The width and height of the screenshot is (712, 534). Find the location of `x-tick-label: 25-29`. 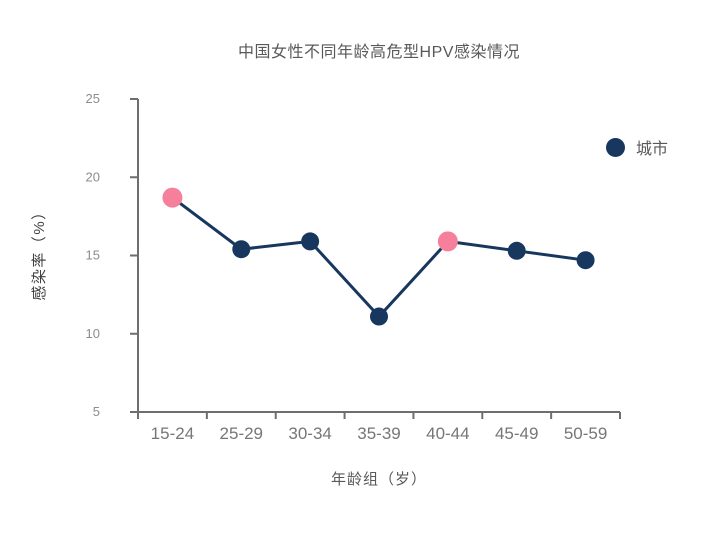

x-tick-label: 25-29 is located at coordinates (241, 433).